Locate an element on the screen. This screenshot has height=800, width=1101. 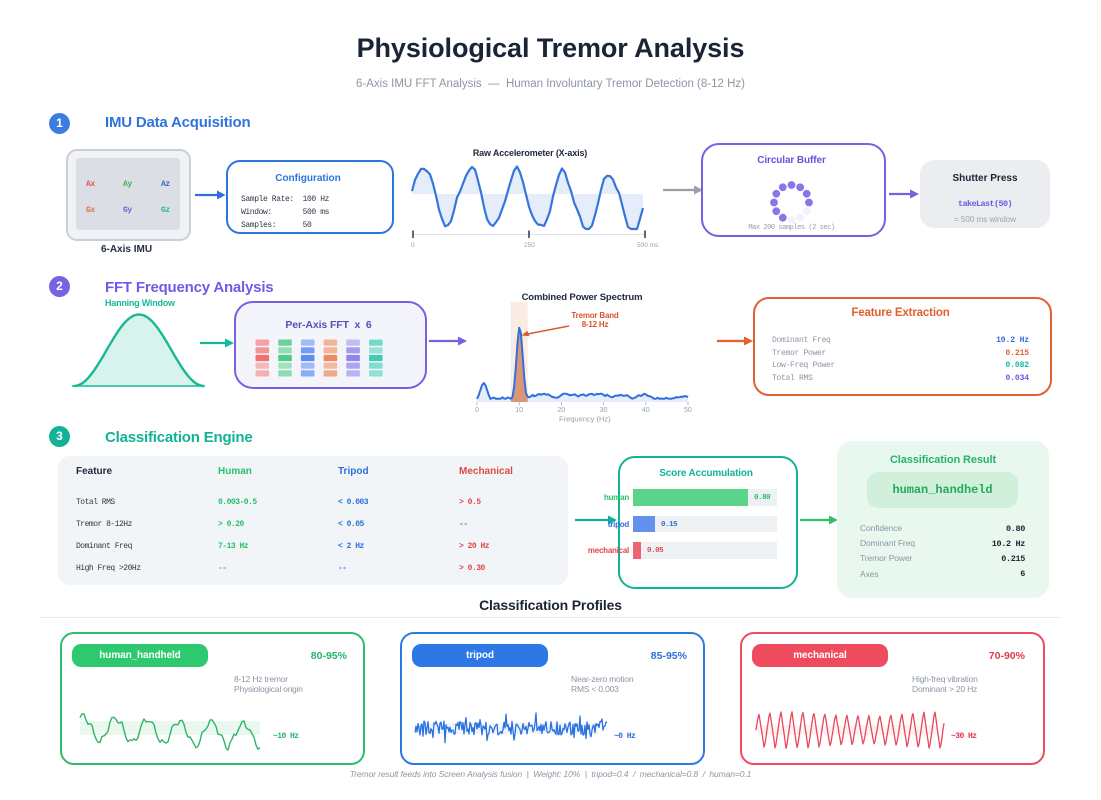
svg-text: 500 ms is located at coordinates (648, 245).